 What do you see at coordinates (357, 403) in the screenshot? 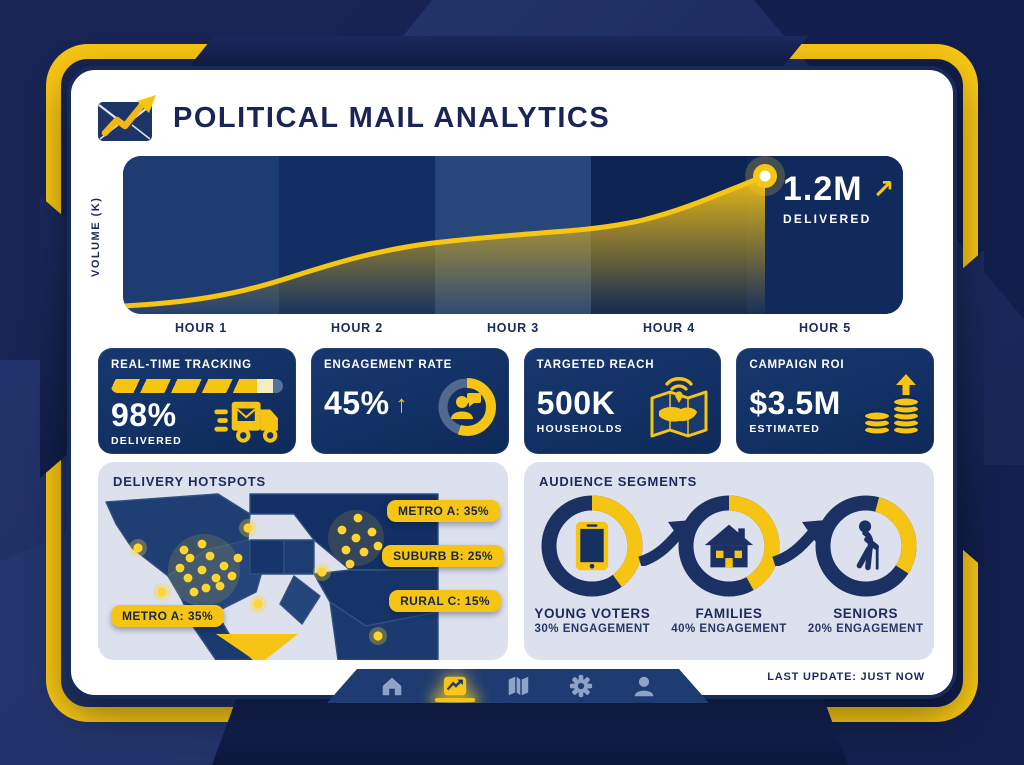
I see `kpi-value: 45%` at bounding box center [357, 403].